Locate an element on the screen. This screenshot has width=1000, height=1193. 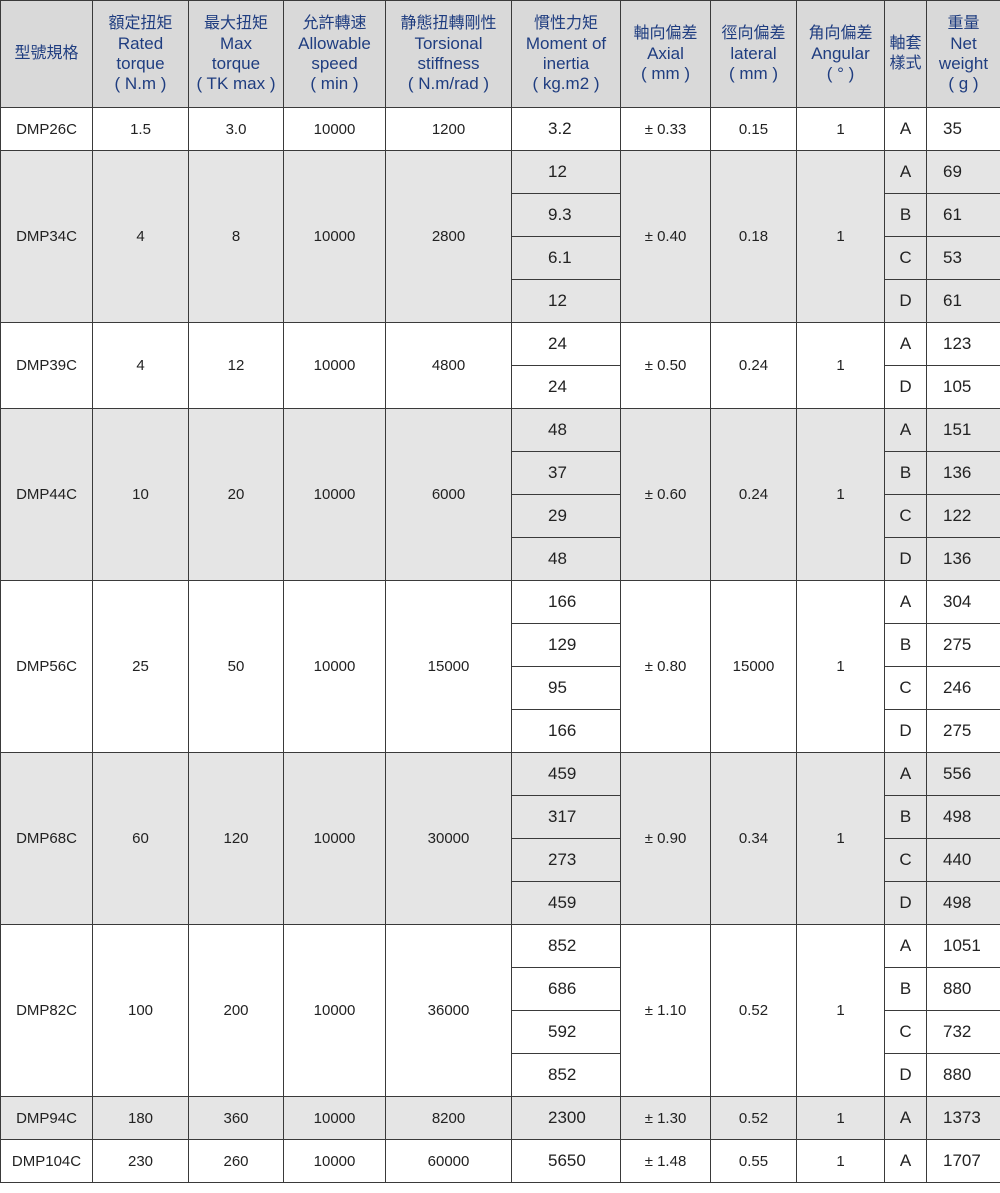
header-en: ( g ) is located at coordinates (963, 83).